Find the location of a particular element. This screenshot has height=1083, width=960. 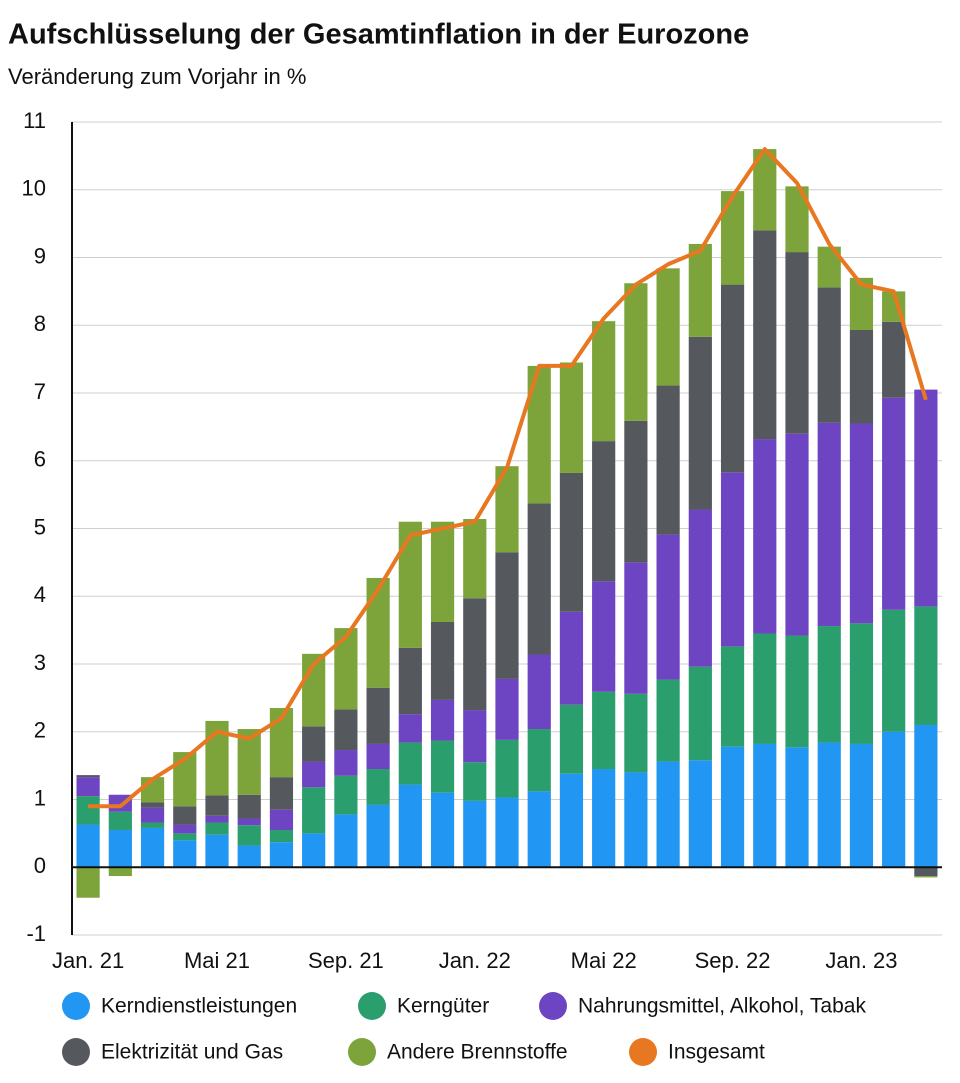

y-tick-label: 2 is located at coordinates (40, 730).